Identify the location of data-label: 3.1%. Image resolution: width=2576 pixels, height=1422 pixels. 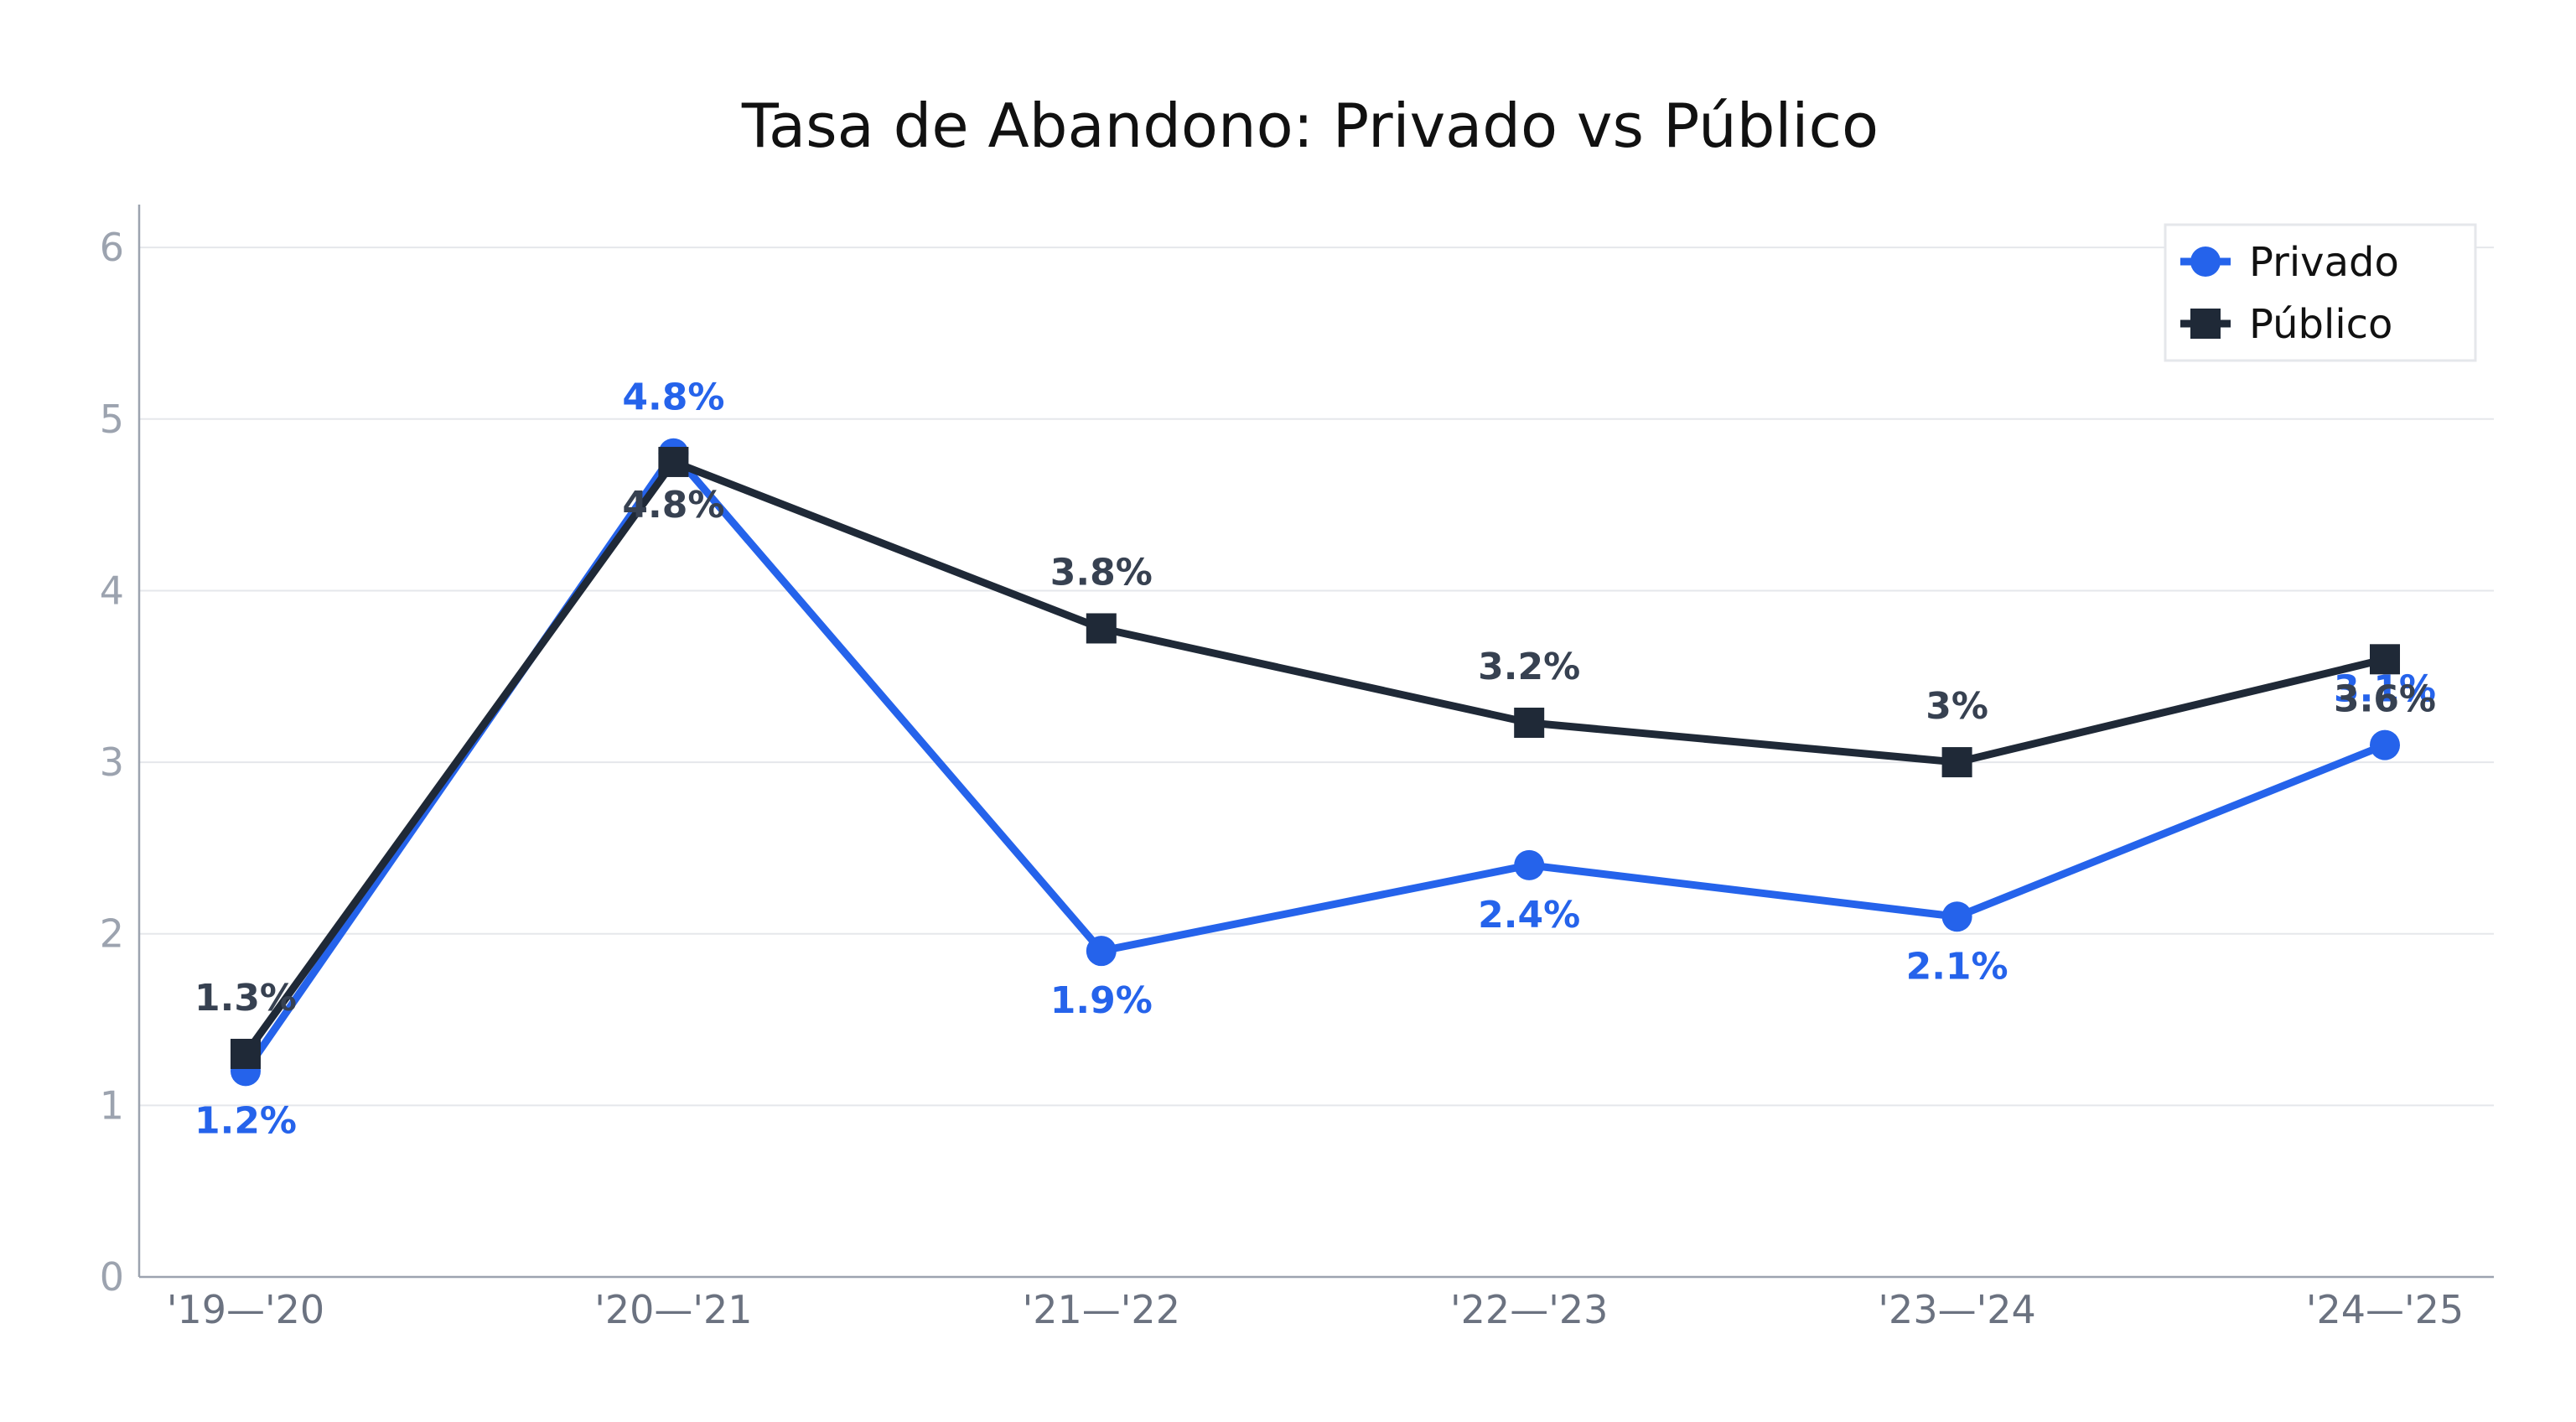
(2385, 689).